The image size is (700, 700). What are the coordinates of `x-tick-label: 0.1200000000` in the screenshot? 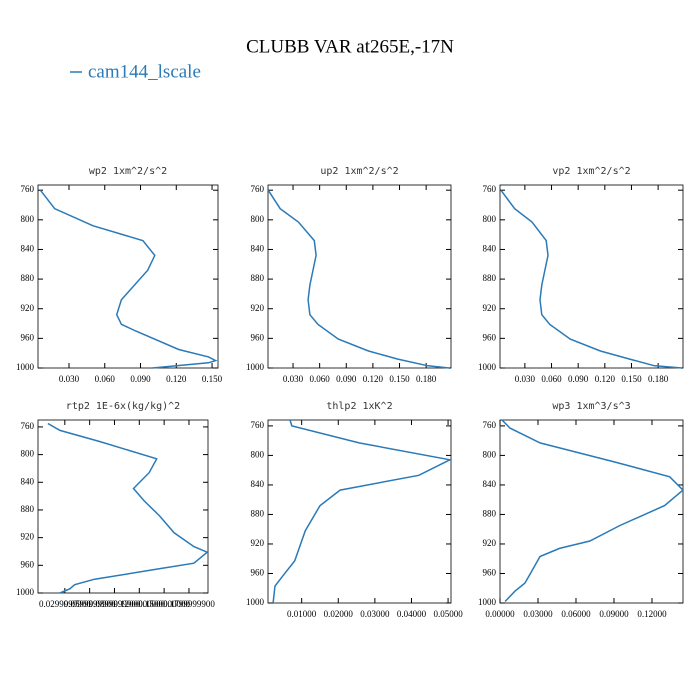 It's located at (139, 604).